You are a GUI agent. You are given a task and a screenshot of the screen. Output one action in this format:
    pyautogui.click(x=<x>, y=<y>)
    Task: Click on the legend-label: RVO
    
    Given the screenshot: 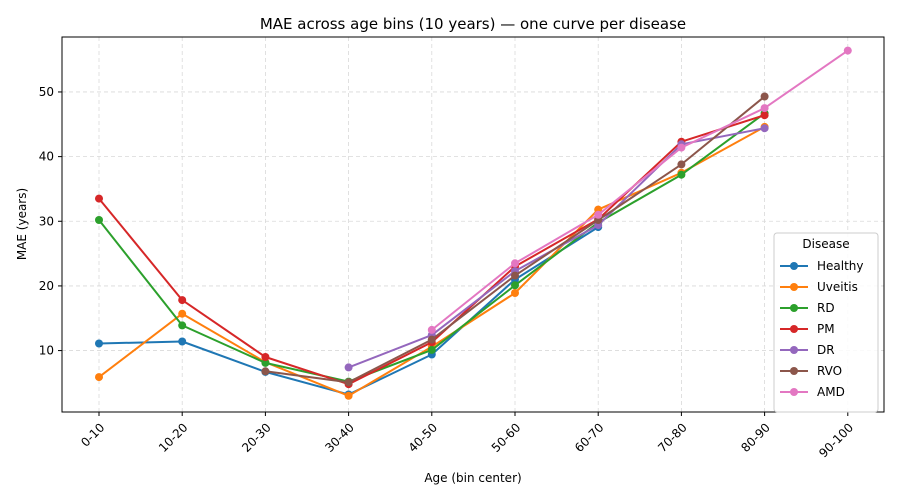 What is the action you would take?
    pyautogui.click(x=829, y=371)
    